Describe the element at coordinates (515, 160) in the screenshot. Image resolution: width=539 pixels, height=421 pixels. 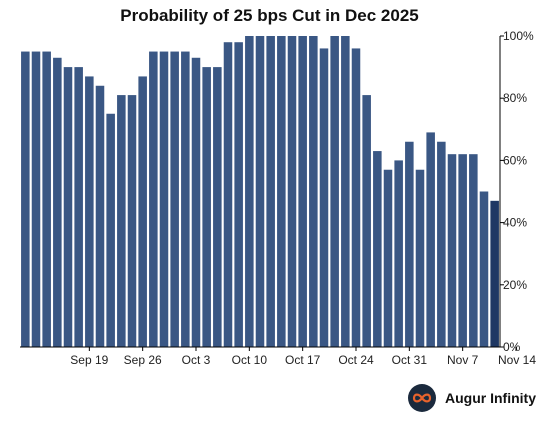
I see `y-tick-label: 60%` at that location.